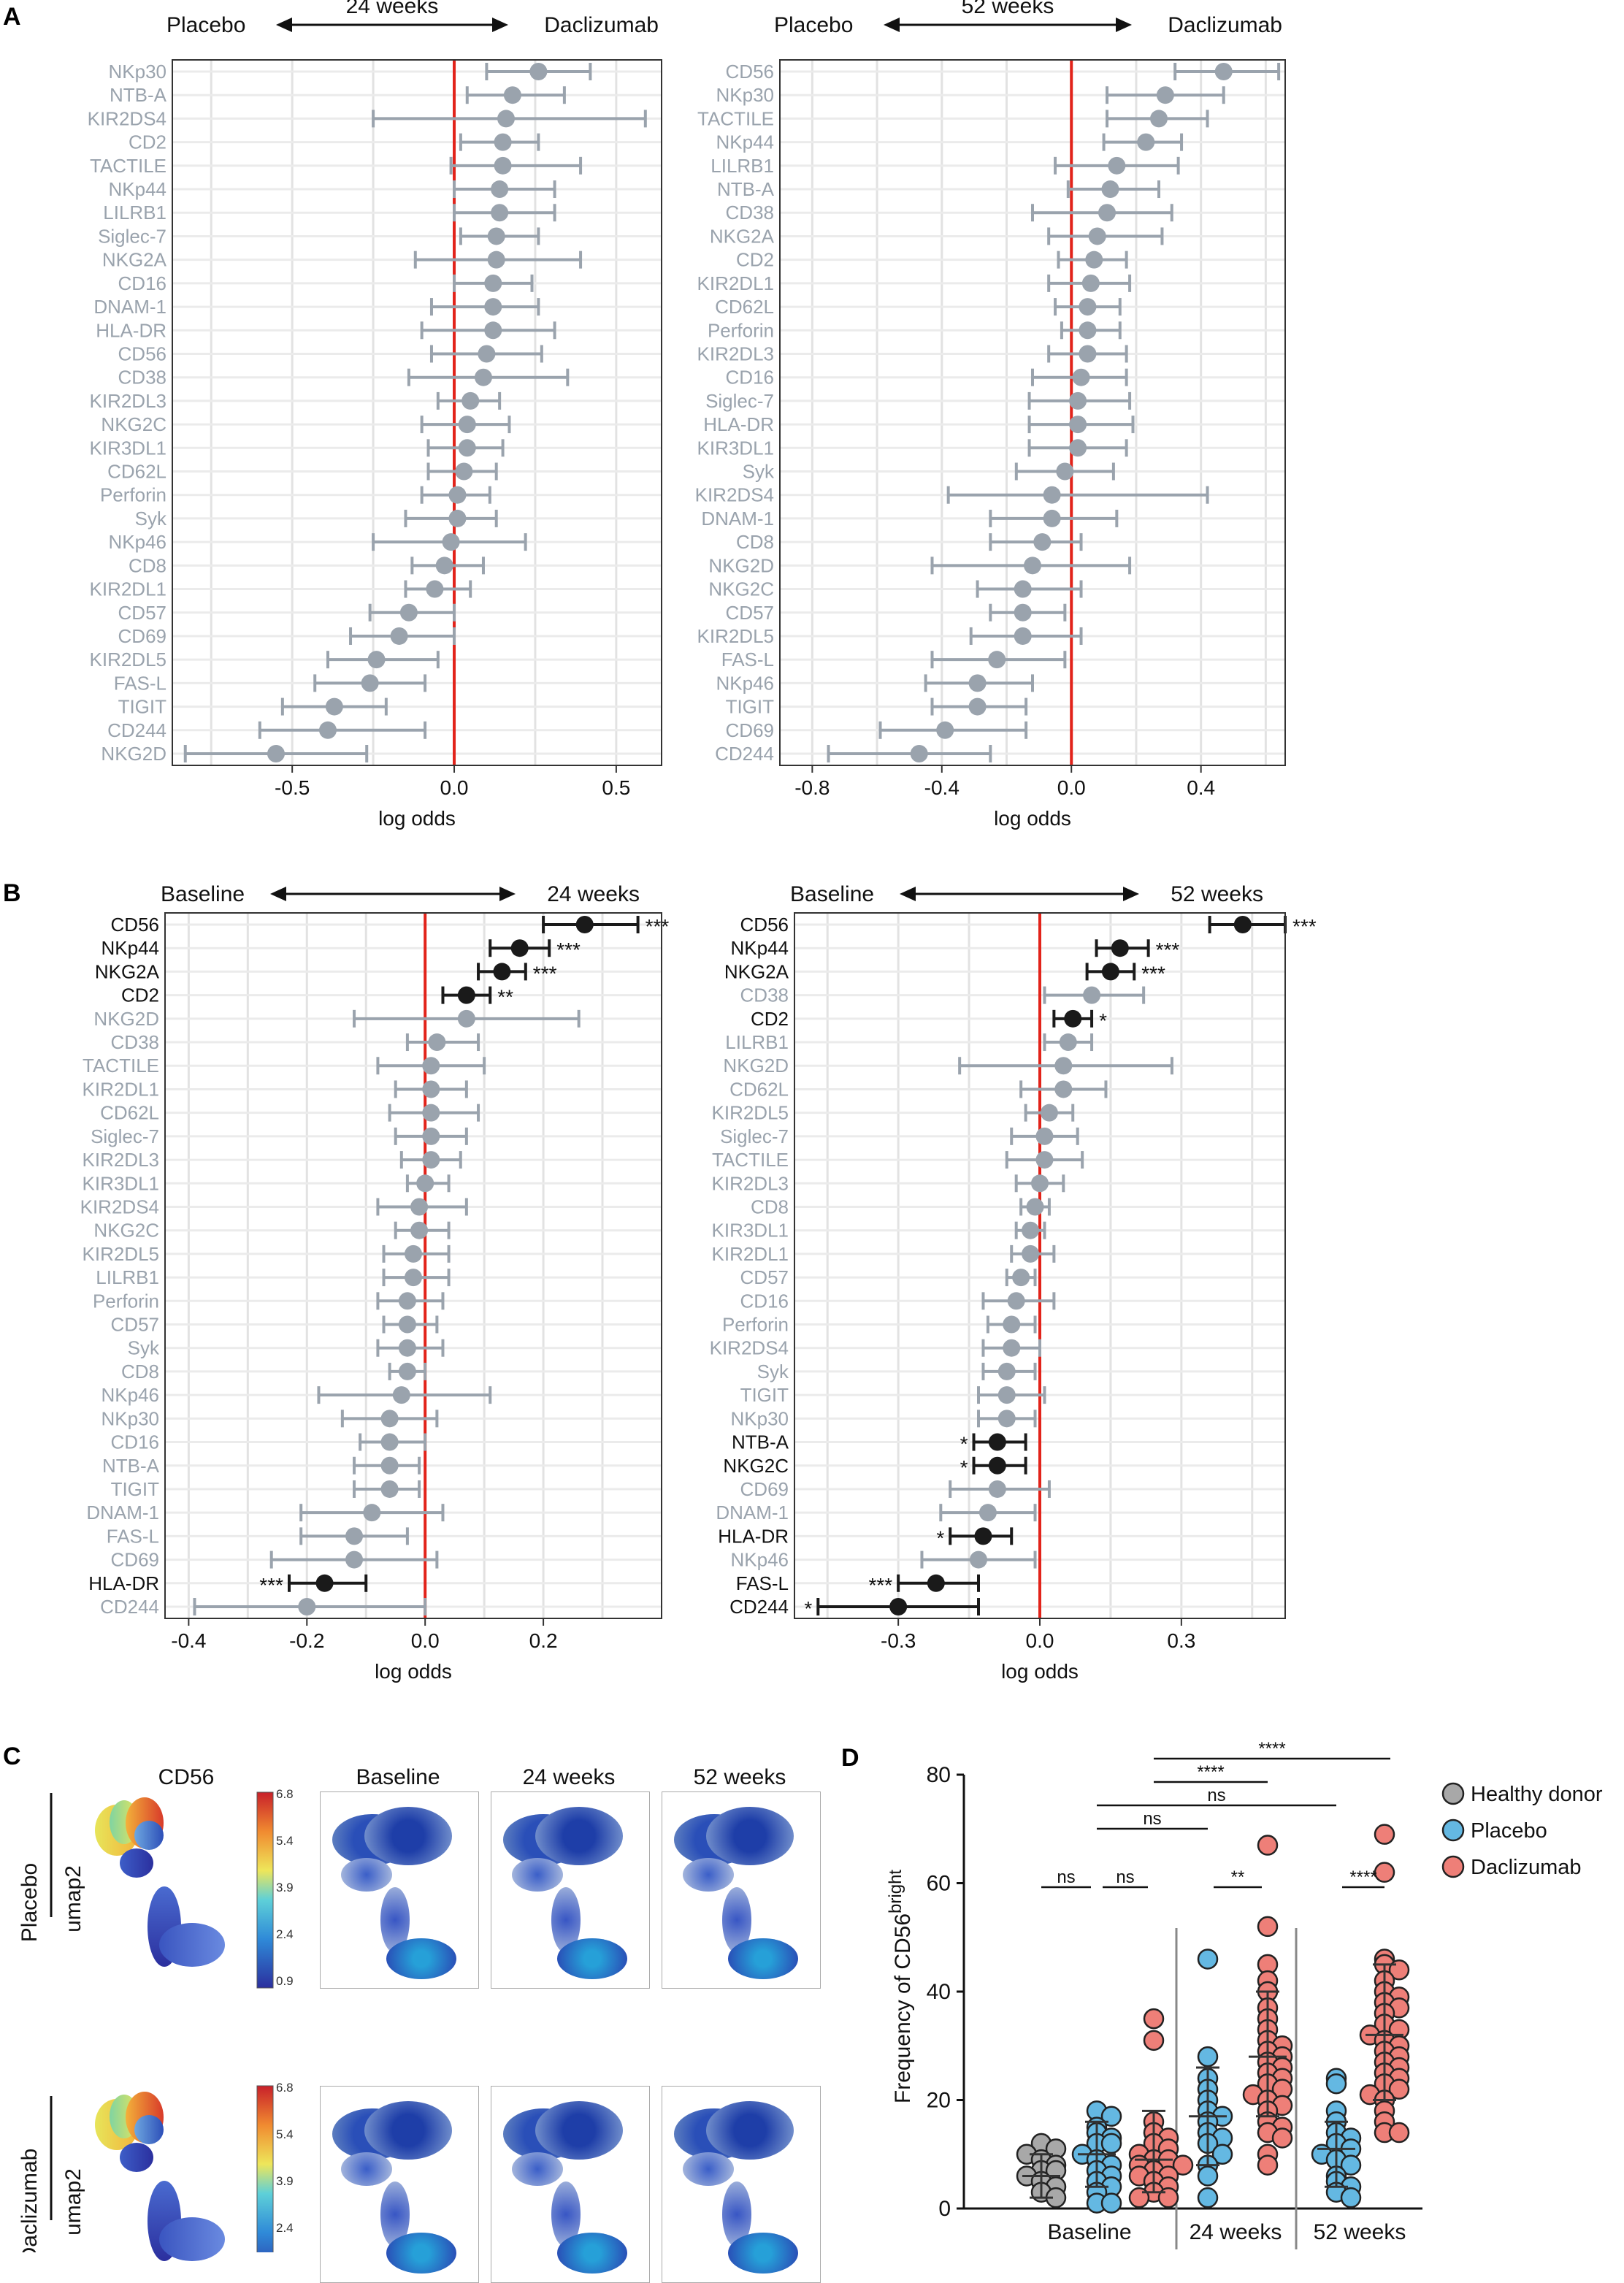  Describe the element at coordinates (134, 260) in the screenshot. I see `row-label: NKG2A` at that location.